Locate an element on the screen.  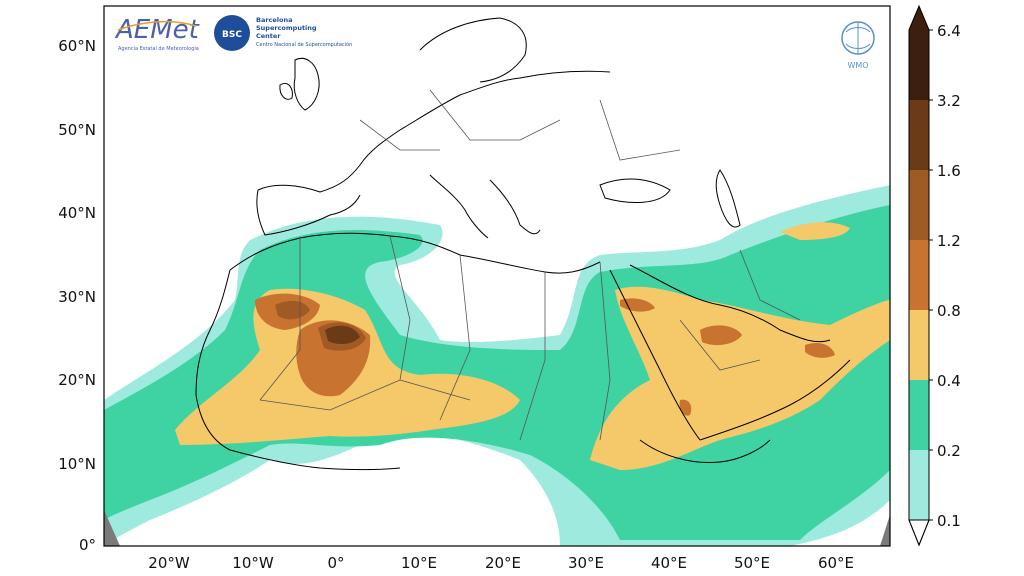
svg-text: BSC is located at coordinates (232, 35).